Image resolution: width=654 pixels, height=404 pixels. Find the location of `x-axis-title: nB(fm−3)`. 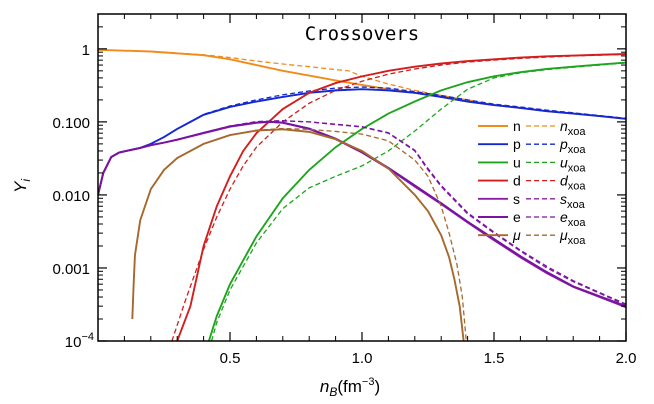

x-axis-title: nB(fm−3) is located at coordinates (350, 387).